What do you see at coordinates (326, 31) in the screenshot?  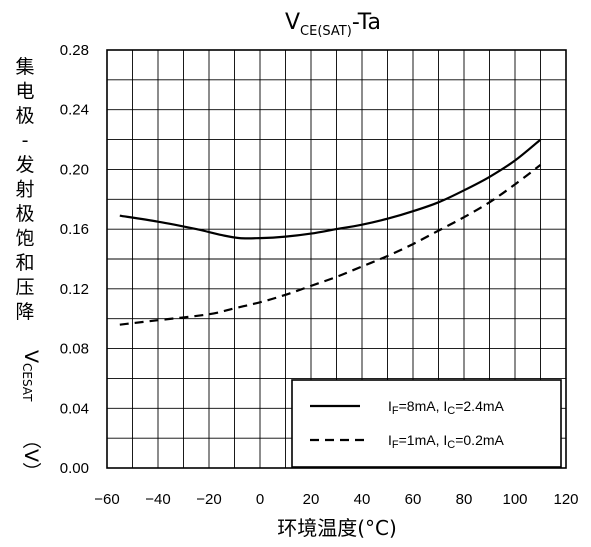 I see `chart-title-subscript: CE(SAT)` at bounding box center [326, 31].